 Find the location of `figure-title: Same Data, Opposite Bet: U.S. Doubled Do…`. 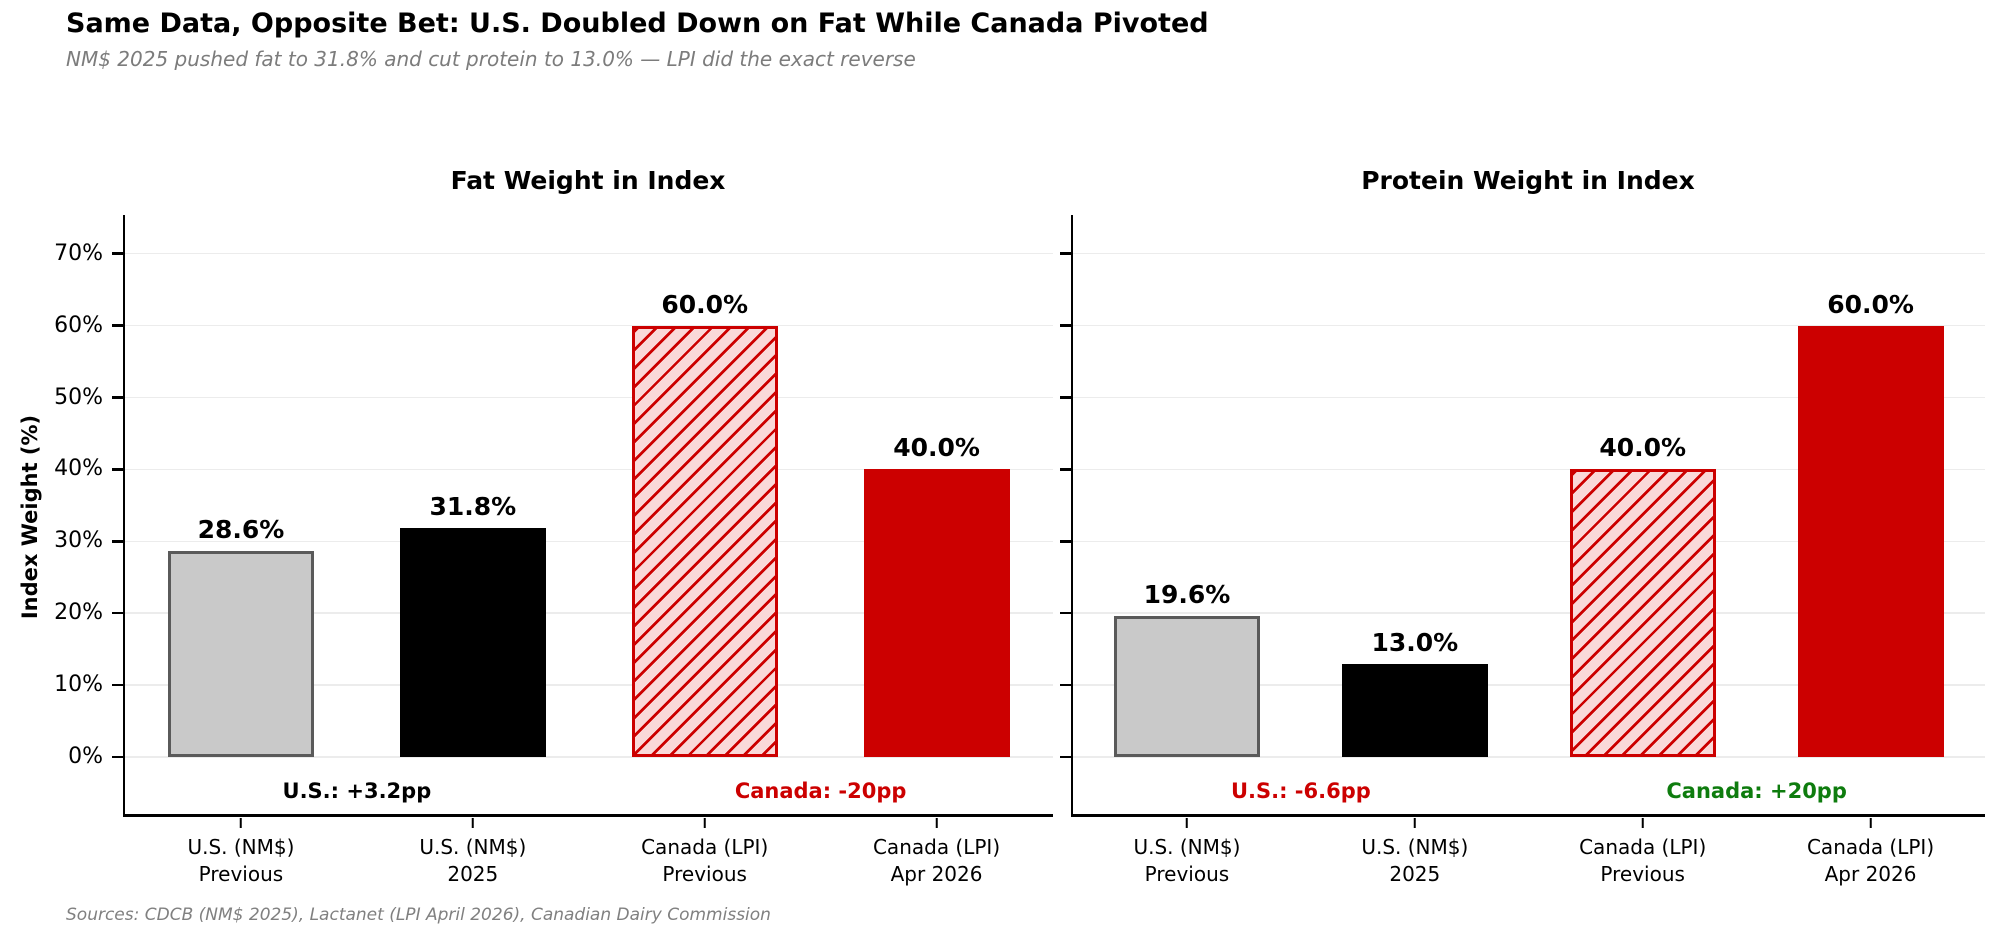

figure-title: Same Data, Opposite Bet: U.S. Doubled Do… is located at coordinates (637, 23).